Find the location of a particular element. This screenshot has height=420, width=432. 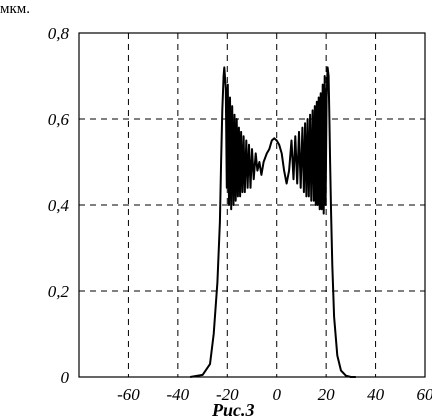

y-tick-label: 0 is located at coordinates (65, 377).